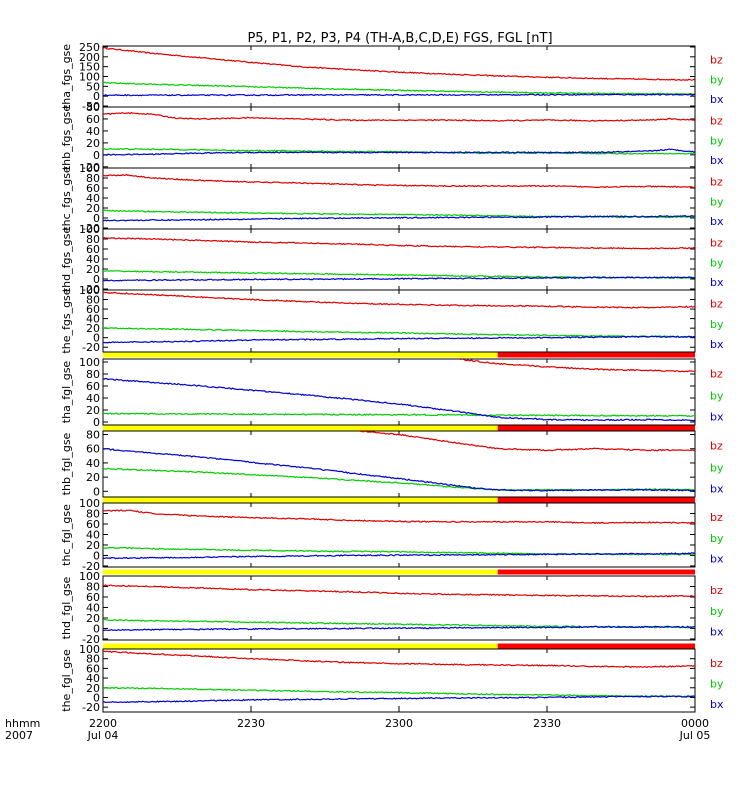  I want to click on panel-ylabel: tha_fgl_gse, so click(66, 392).